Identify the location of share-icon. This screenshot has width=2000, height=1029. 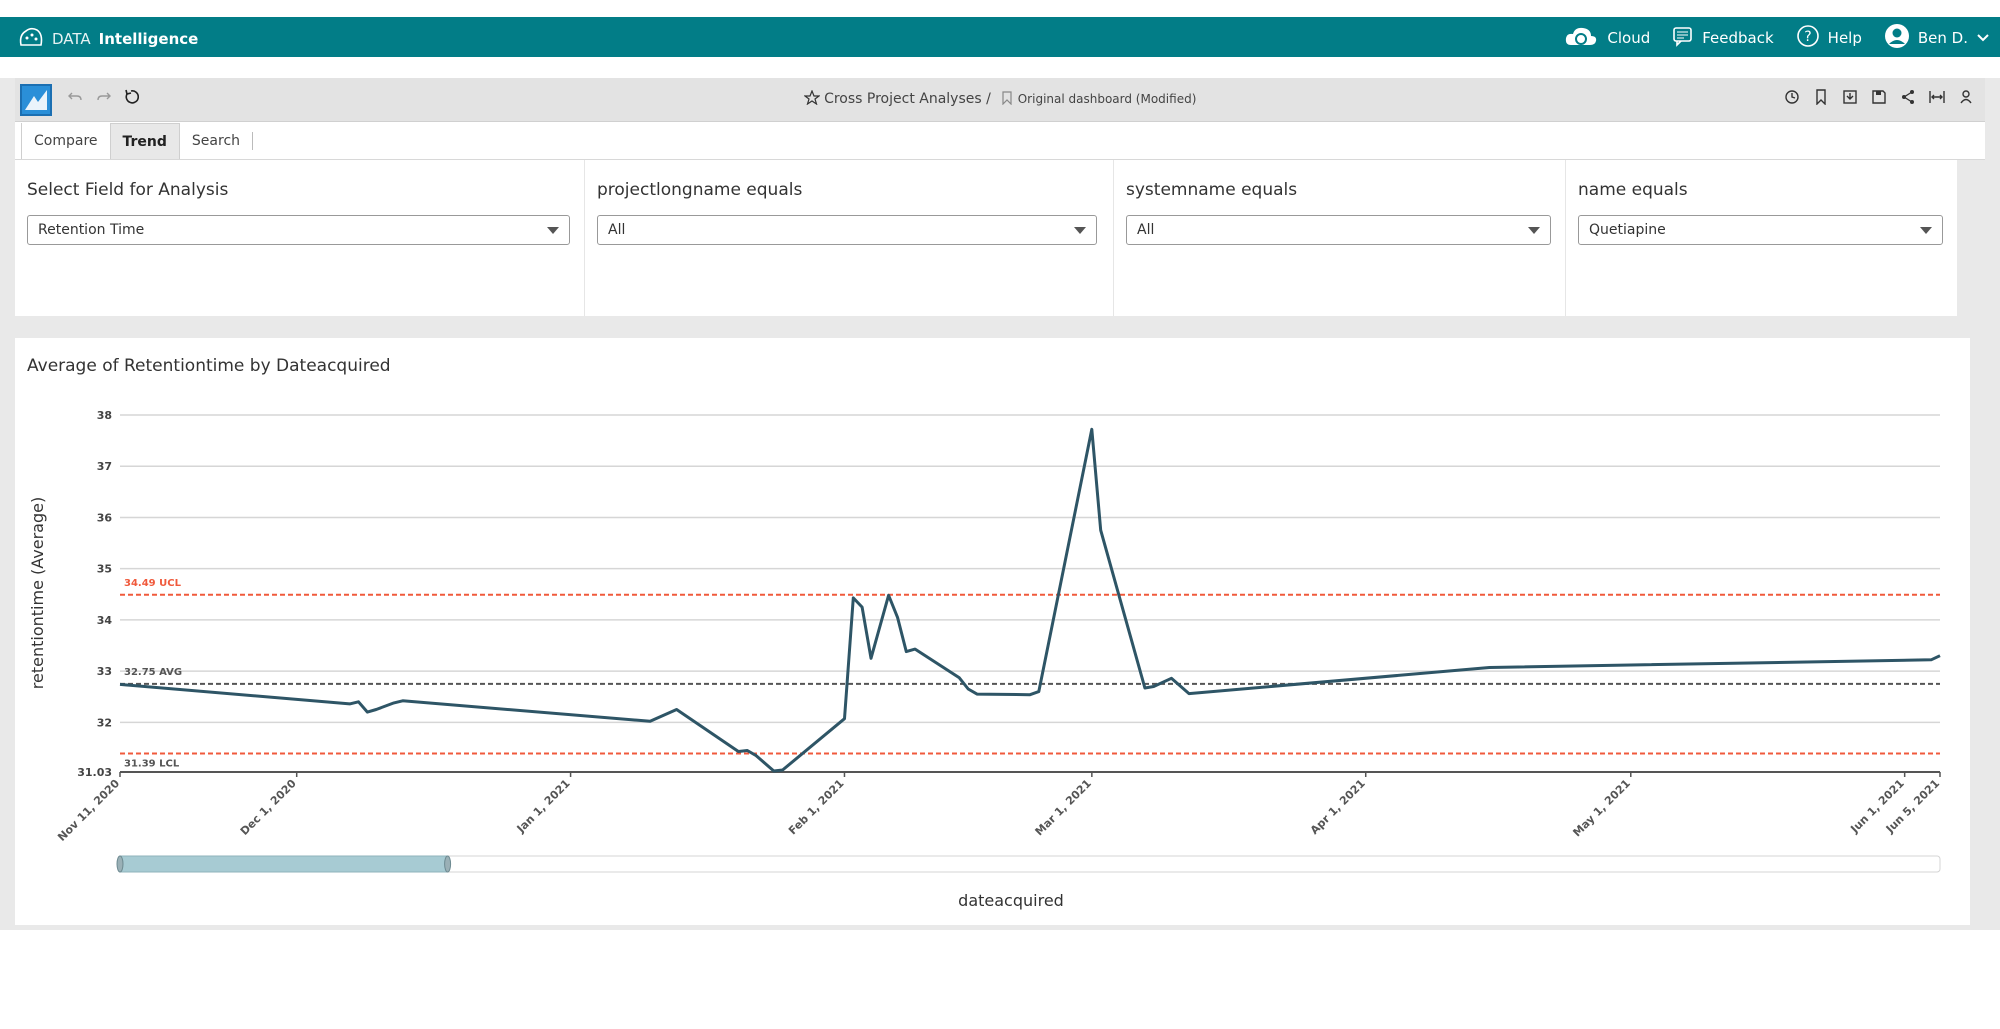
(1908, 98).